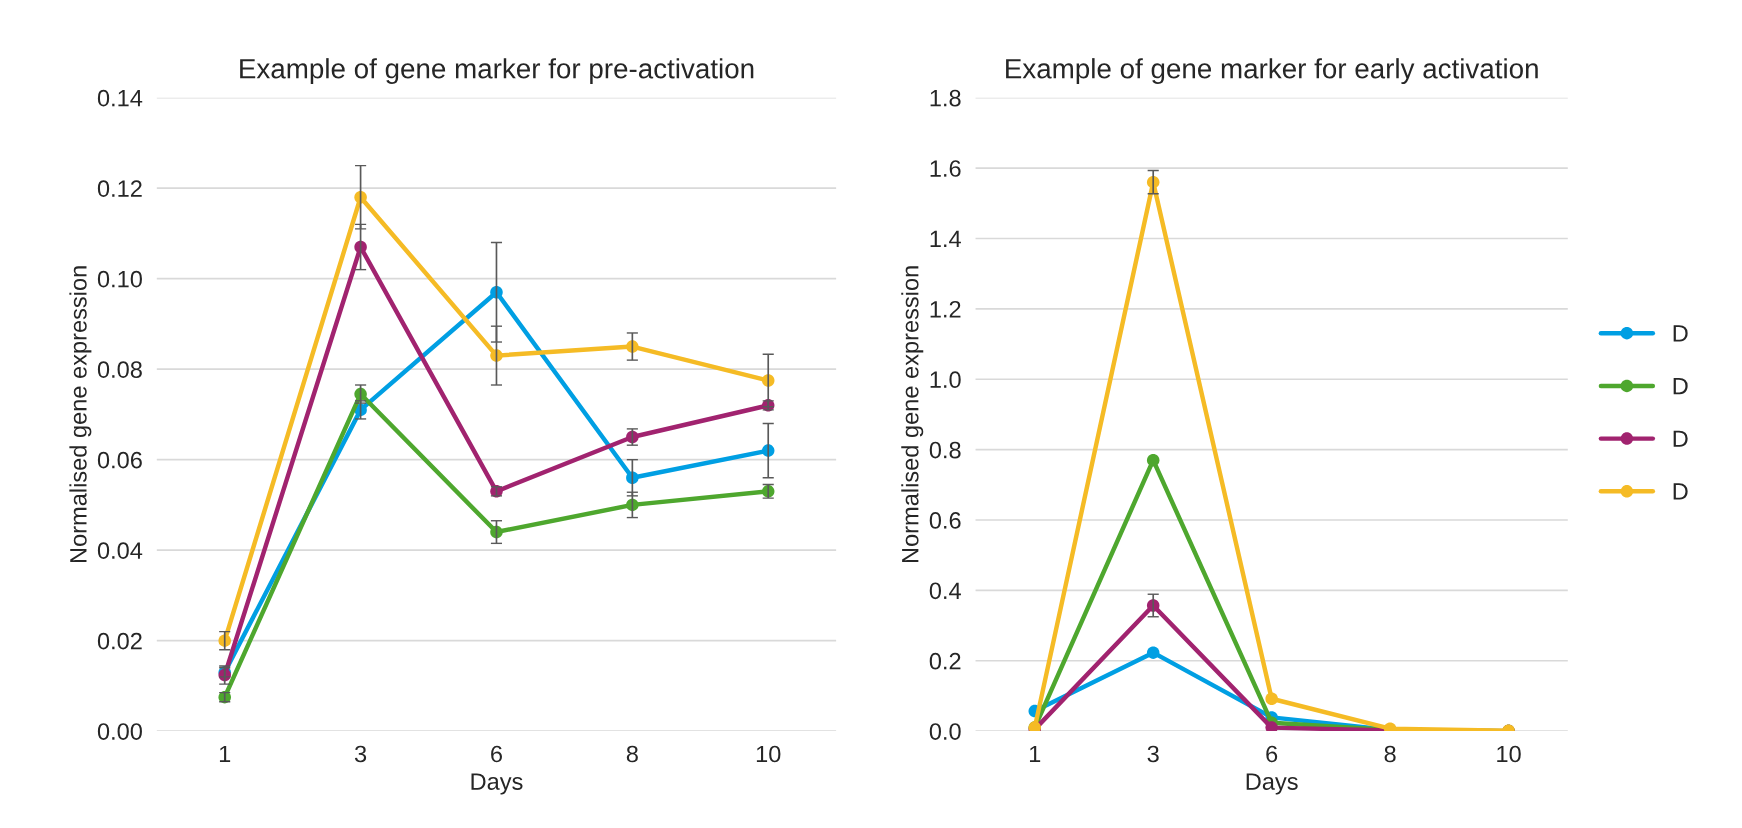 The height and width of the screenshot is (828, 1742). I want to click on y-tick-label: 0.4, so click(945, 591).